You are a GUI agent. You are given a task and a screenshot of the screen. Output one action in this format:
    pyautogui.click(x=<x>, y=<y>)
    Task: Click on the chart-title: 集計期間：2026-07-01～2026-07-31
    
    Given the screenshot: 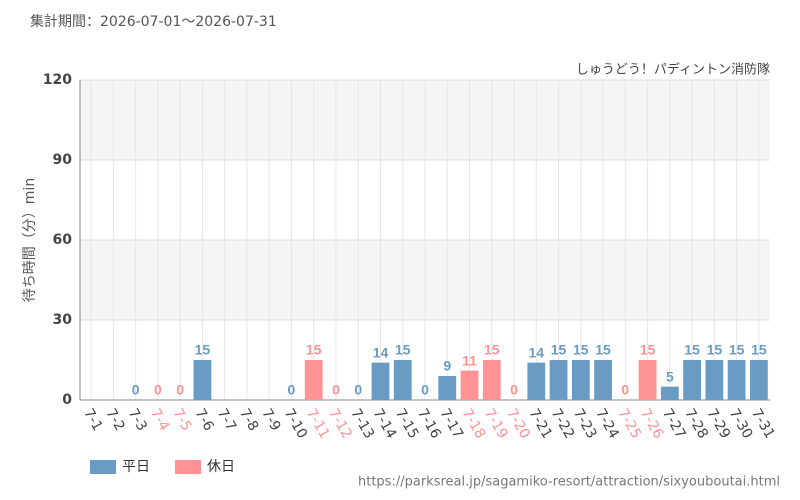 What is the action you would take?
    pyautogui.click(x=153, y=21)
    